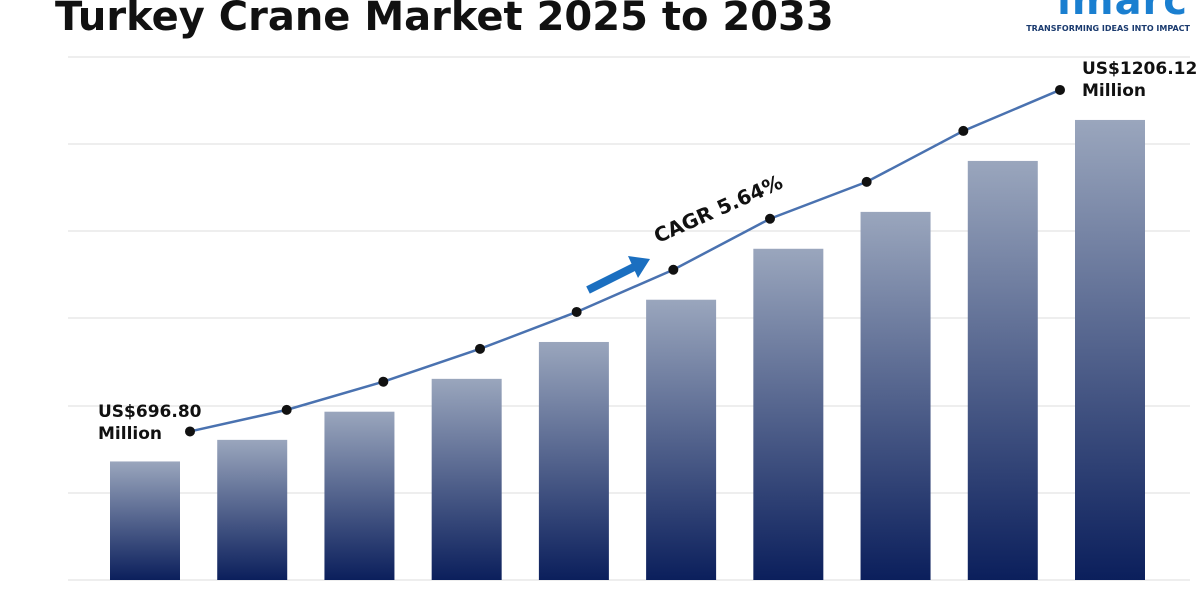 Image resolution: width=1200 pixels, height=600 pixels. I want to click on chart-title: Turkey Crane Market 2025 to 2033, so click(444, 20).